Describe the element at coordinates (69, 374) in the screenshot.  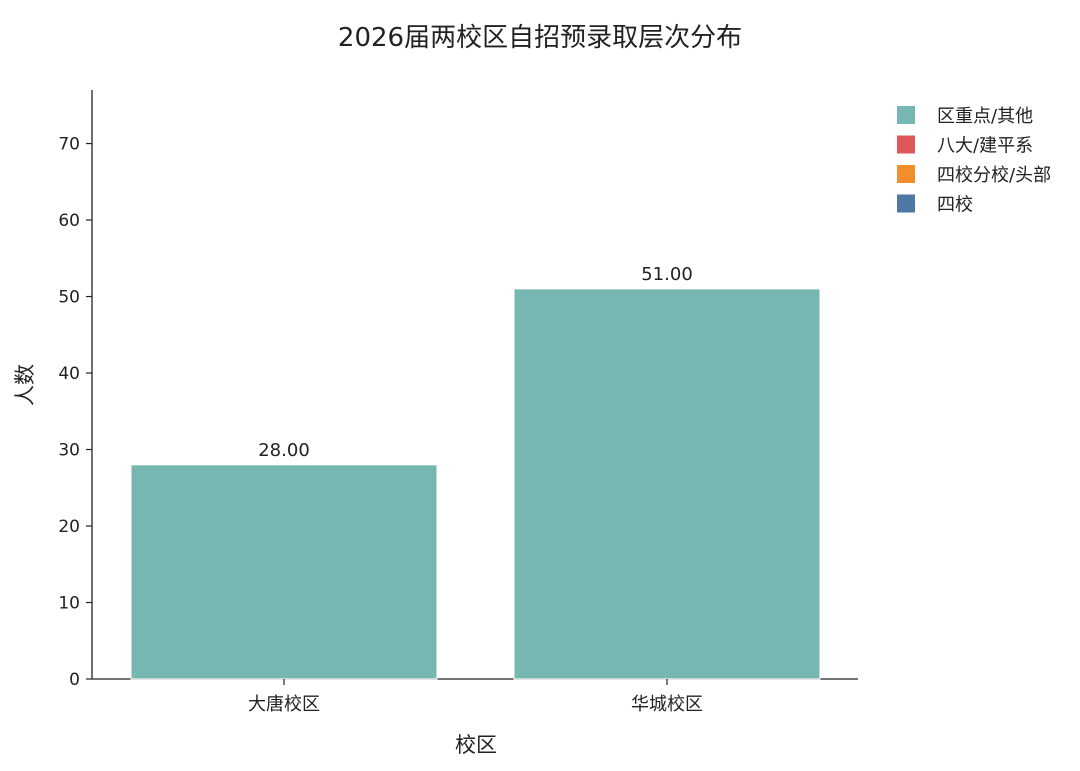
I see `y-tick-label: 40` at that location.